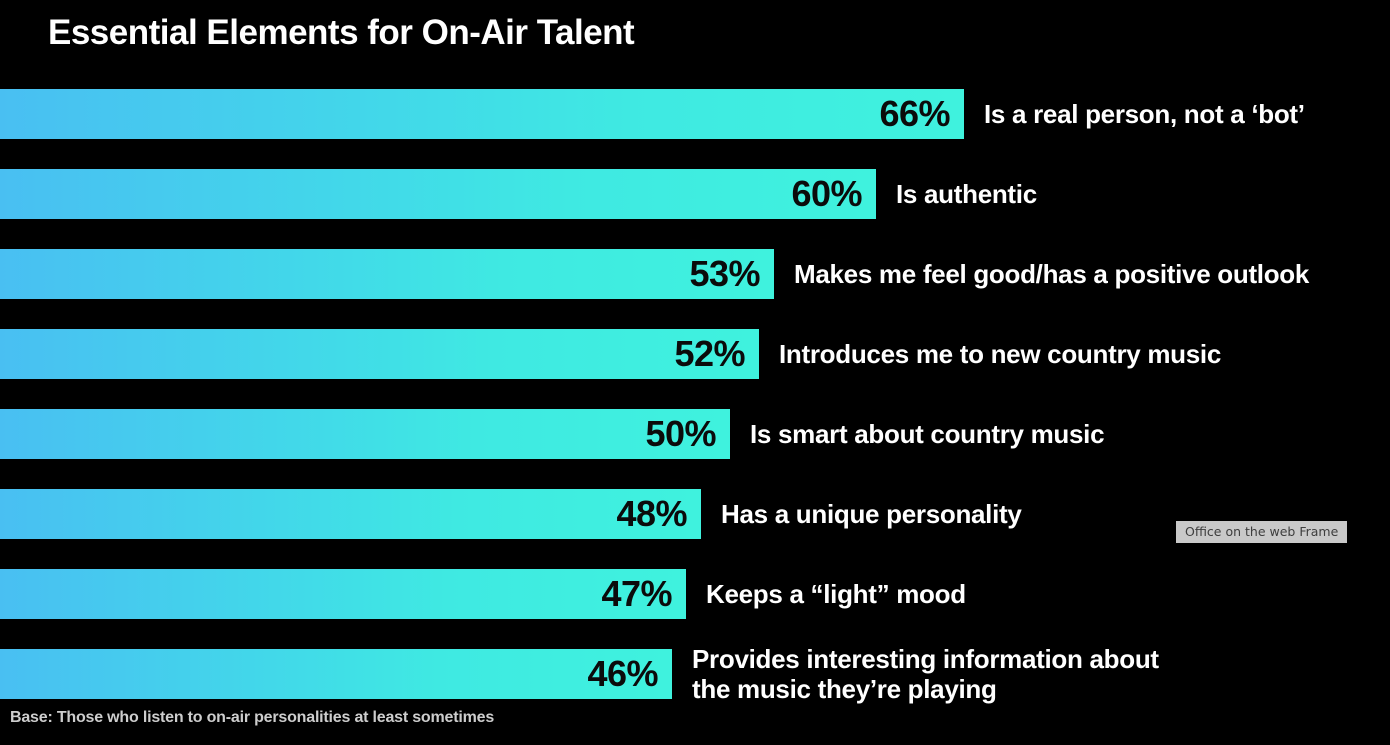 This screenshot has width=1390, height=745. I want to click on bar-category-label: Keeps a “light” mood, so click(836, 594).